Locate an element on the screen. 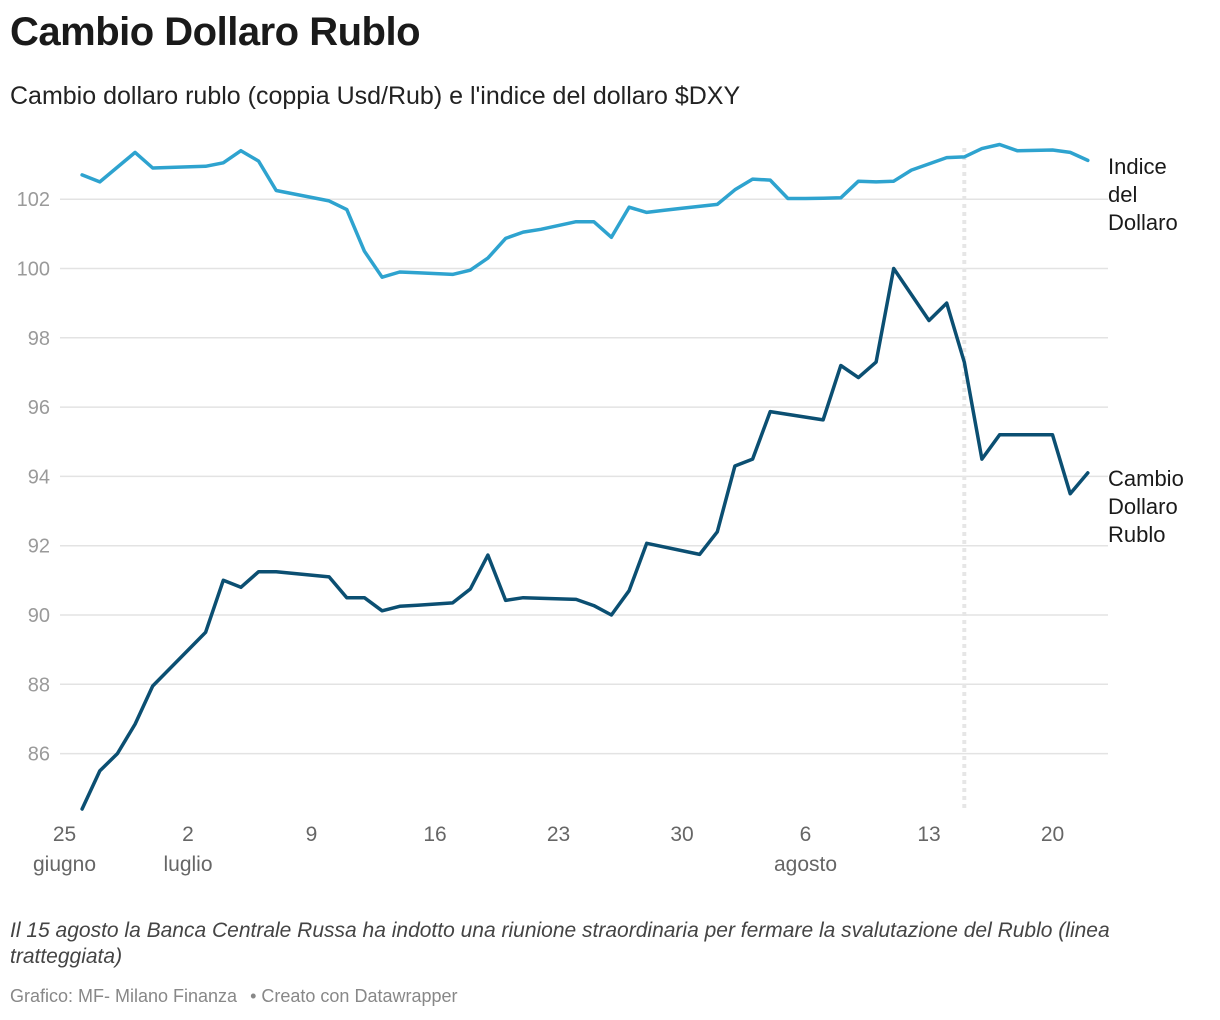 The width and height of the screenshot is (1220, 1020). series-label-line: Cambio is located at coordinates (1146, 478).